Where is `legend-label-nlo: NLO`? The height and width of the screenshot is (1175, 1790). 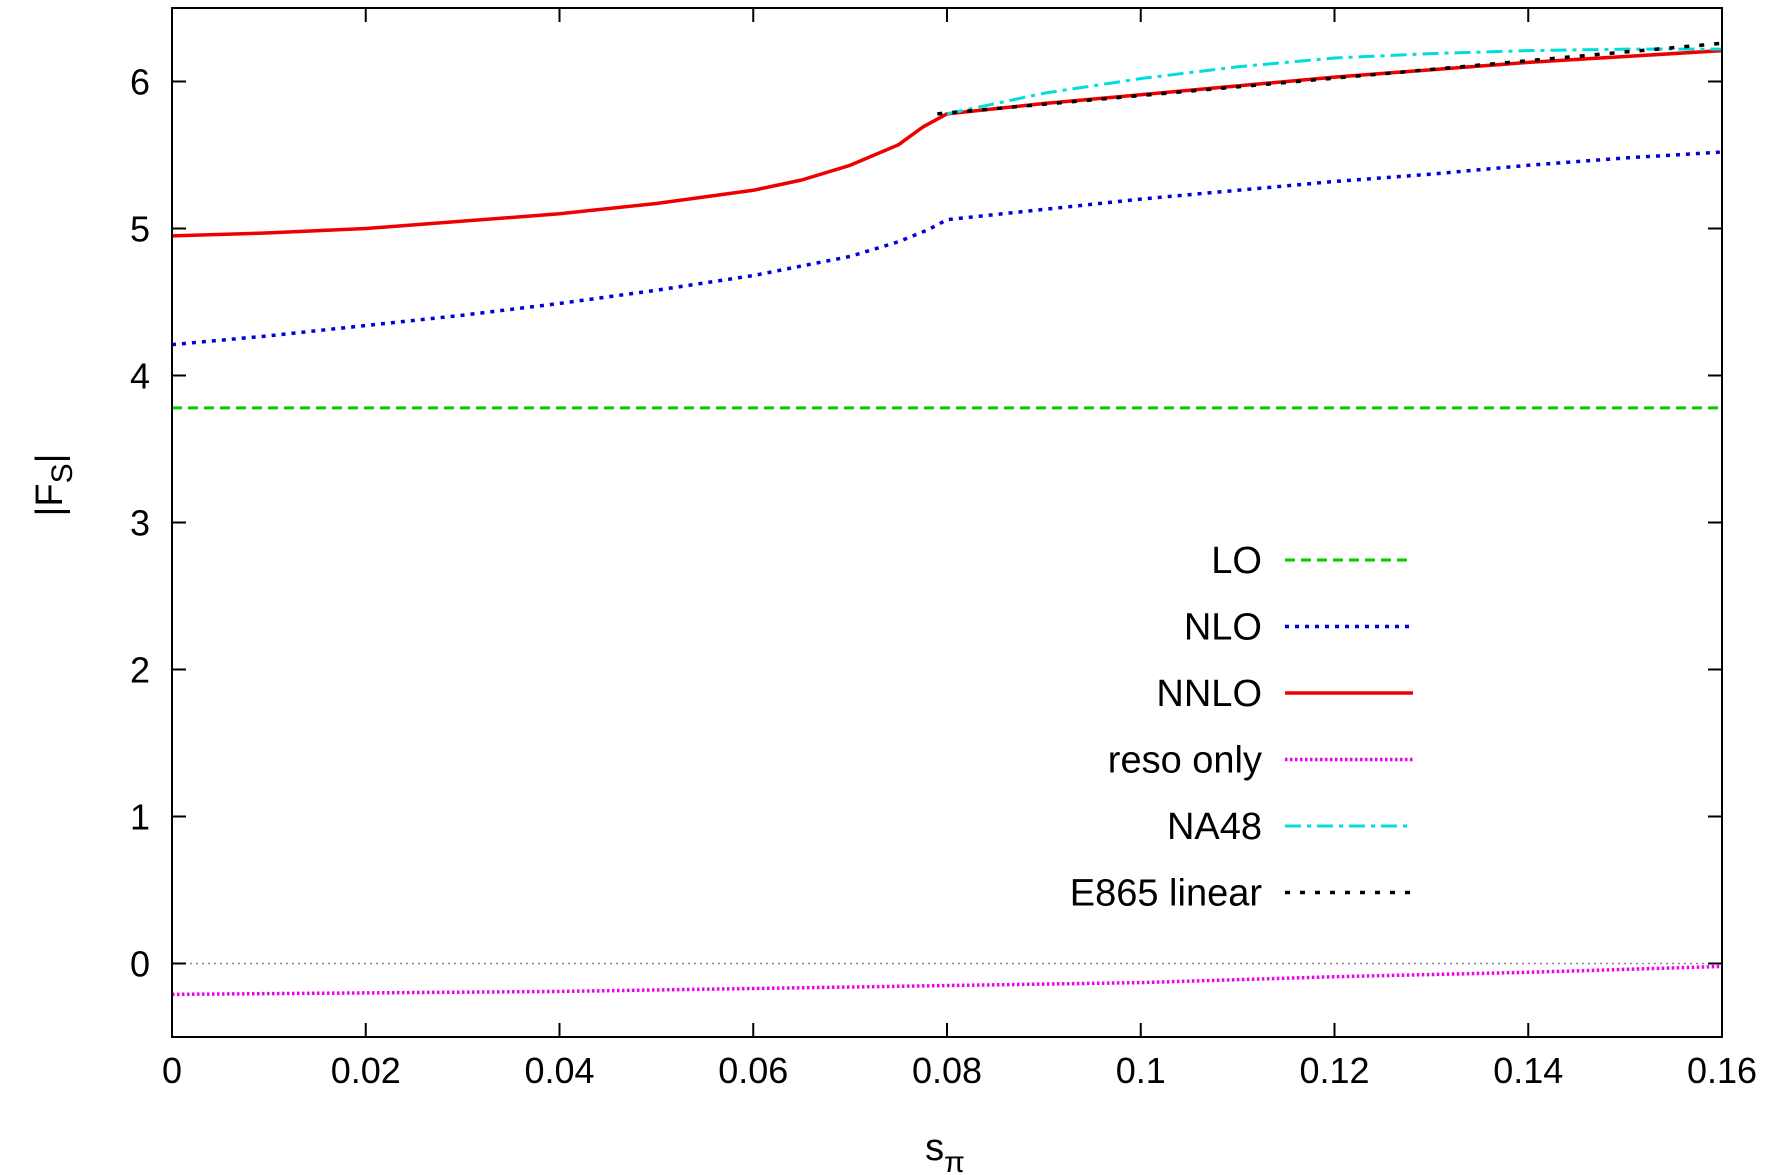
legend-label-nlo: NLO is located at coordinates (1223, 628).